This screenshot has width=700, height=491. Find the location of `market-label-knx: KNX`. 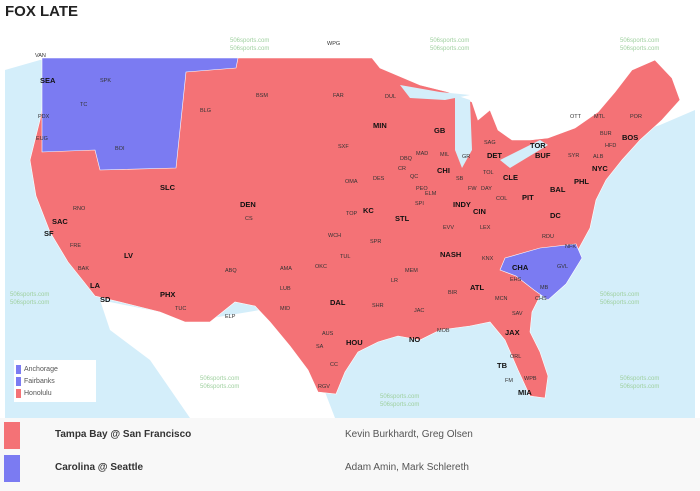

market-label-knx: KNX is located at coordinates (488, 259).